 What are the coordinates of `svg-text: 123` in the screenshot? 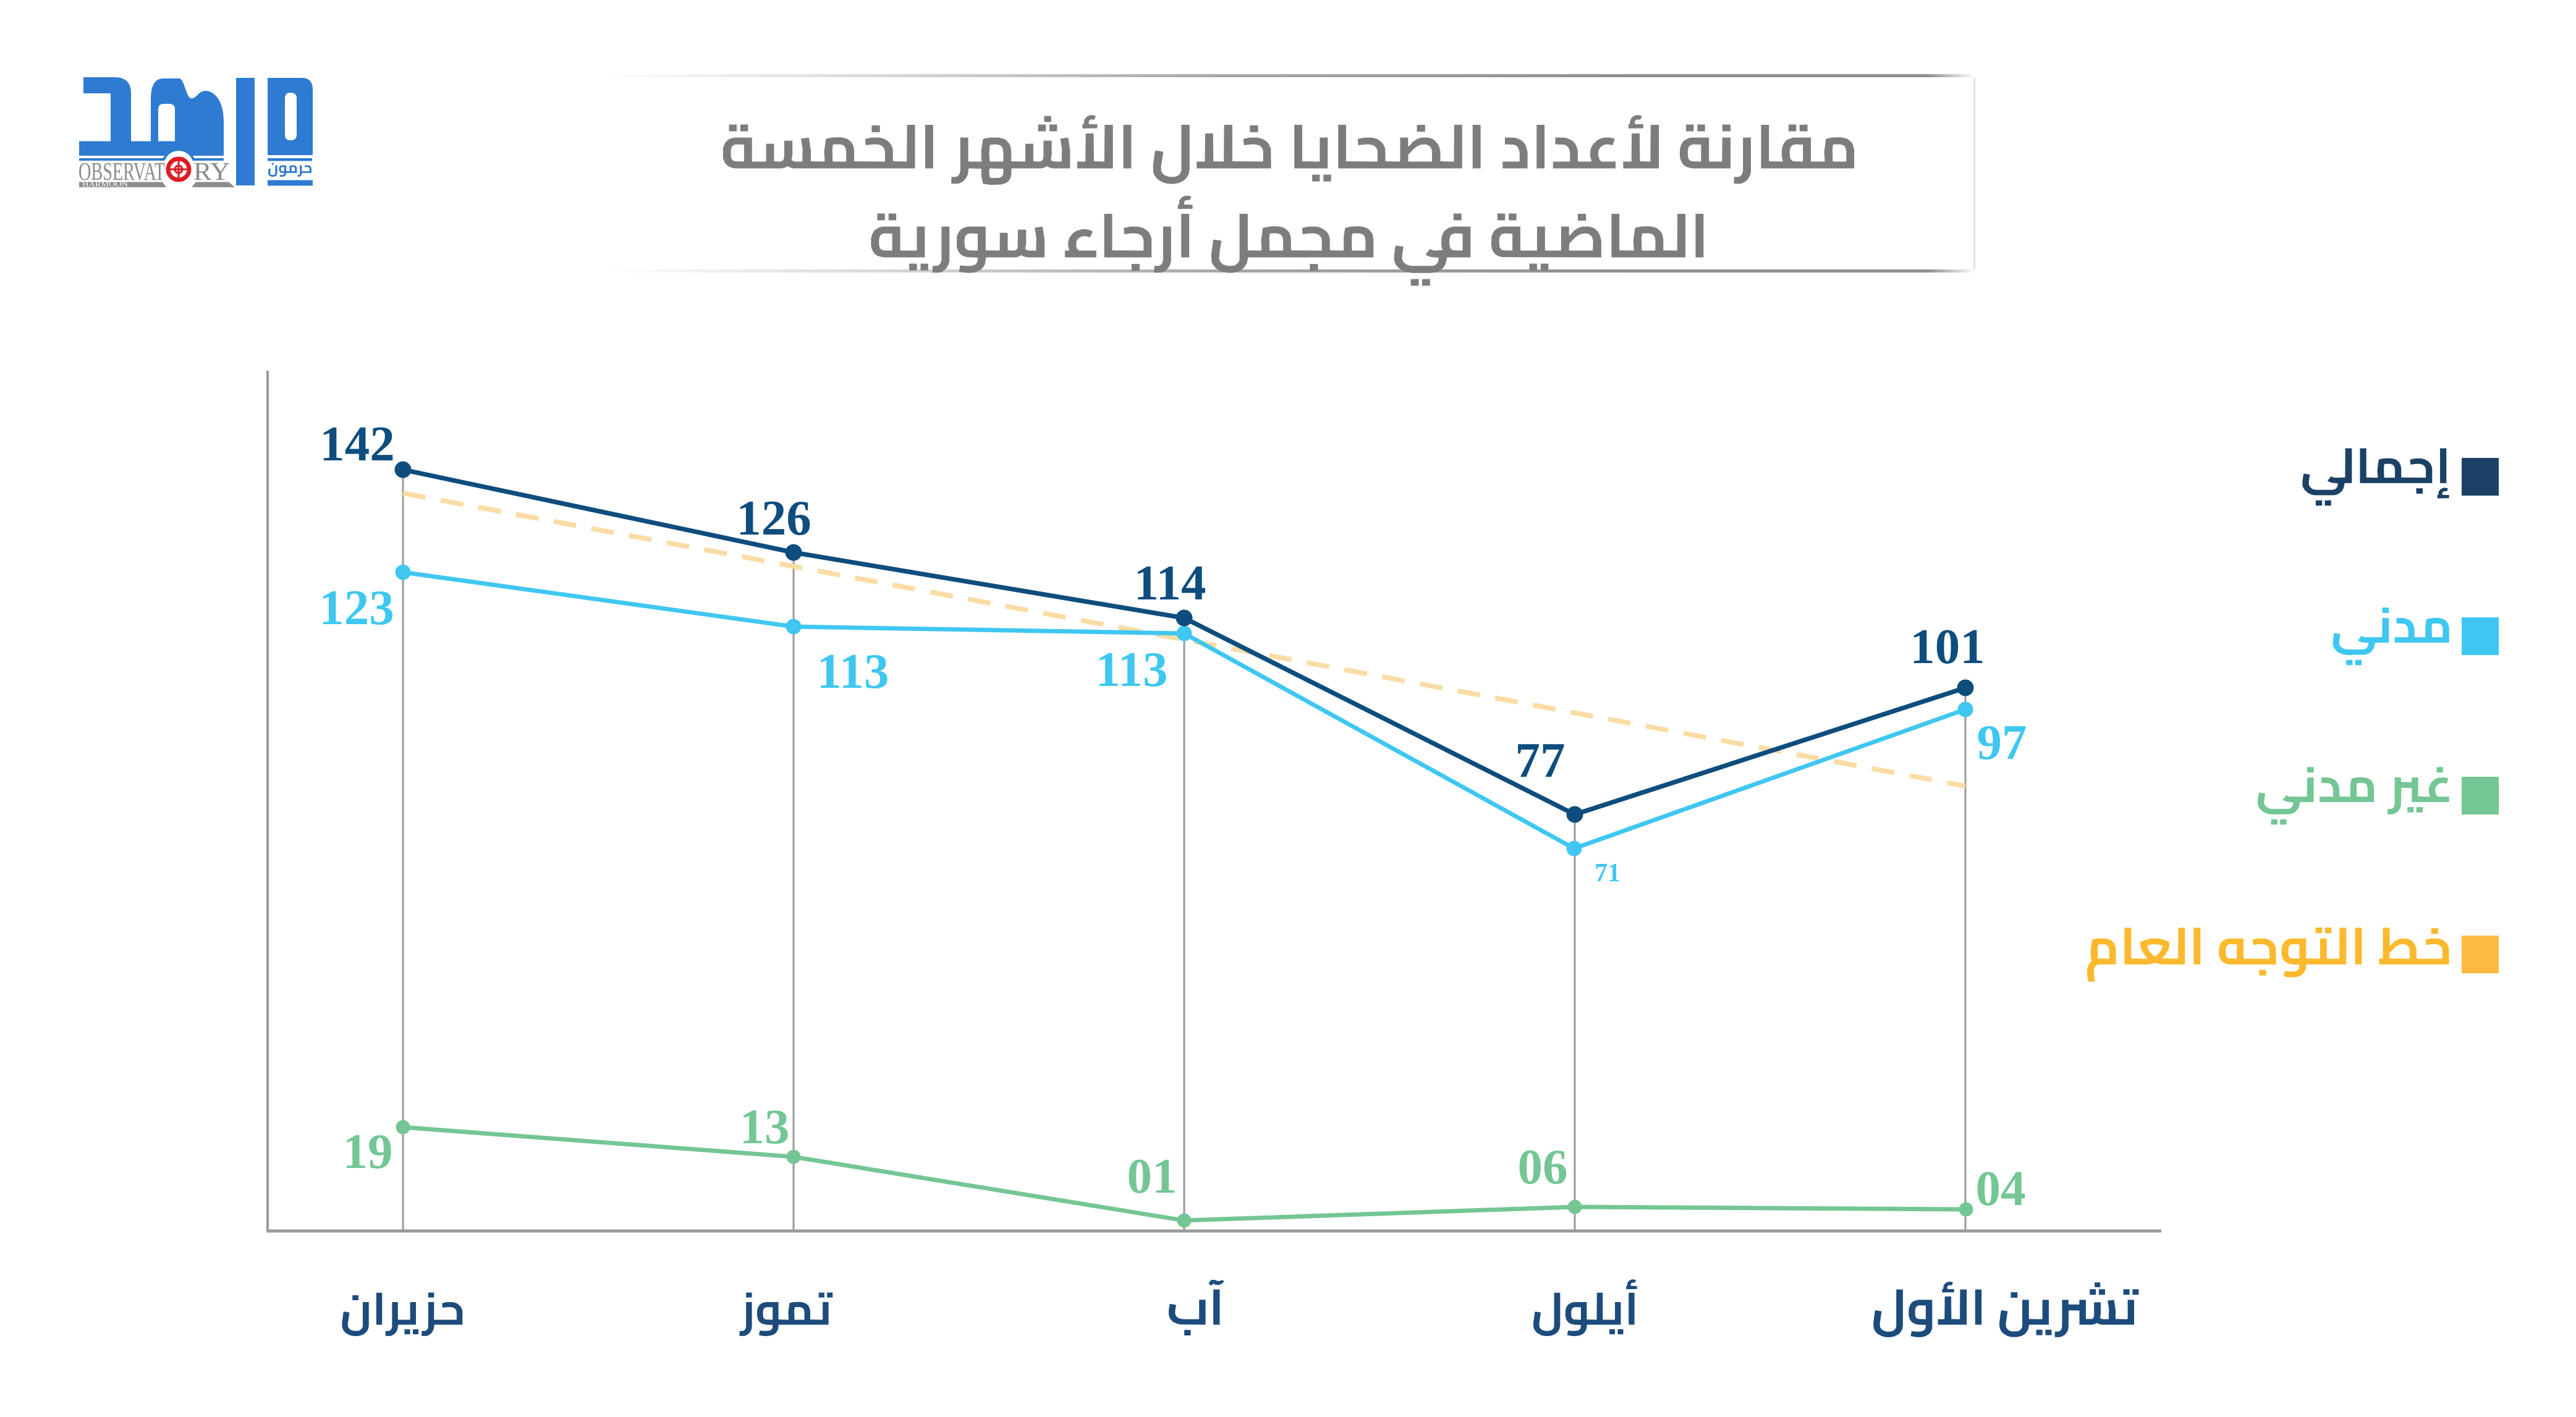 It's located at (356, 607).